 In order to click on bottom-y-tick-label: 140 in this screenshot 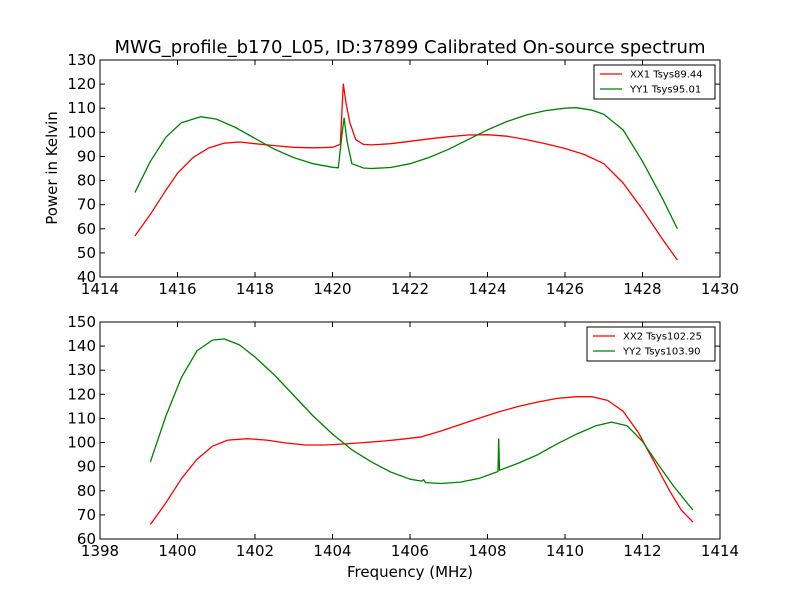, I will do `click(81, 346)`.